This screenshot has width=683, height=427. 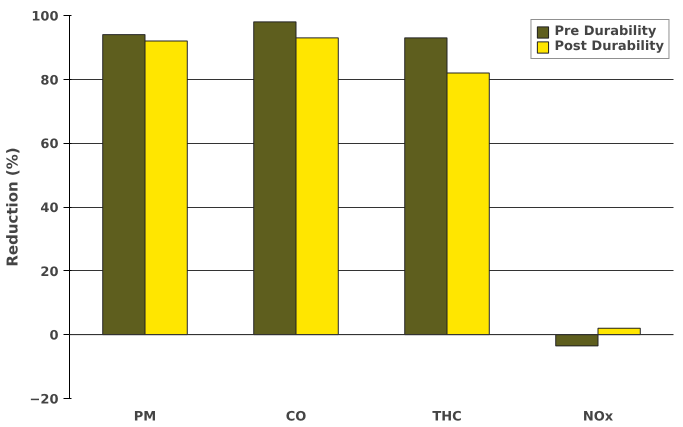 I want to click on y-tick-label: −20, so click(x=44, y=400).